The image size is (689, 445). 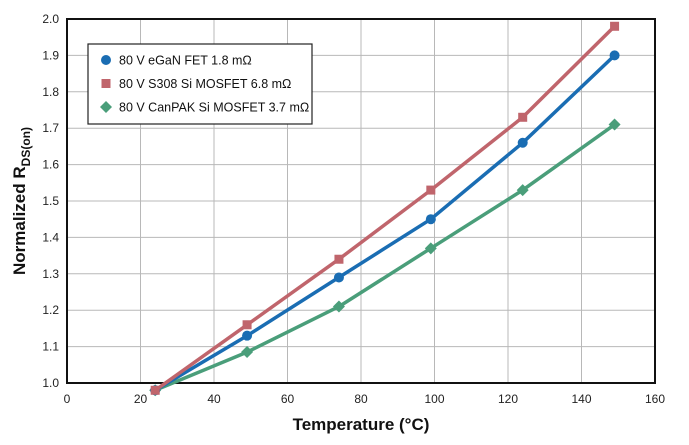 I want to click on y-tick-label: 1.7, so click(x=50, y=128).